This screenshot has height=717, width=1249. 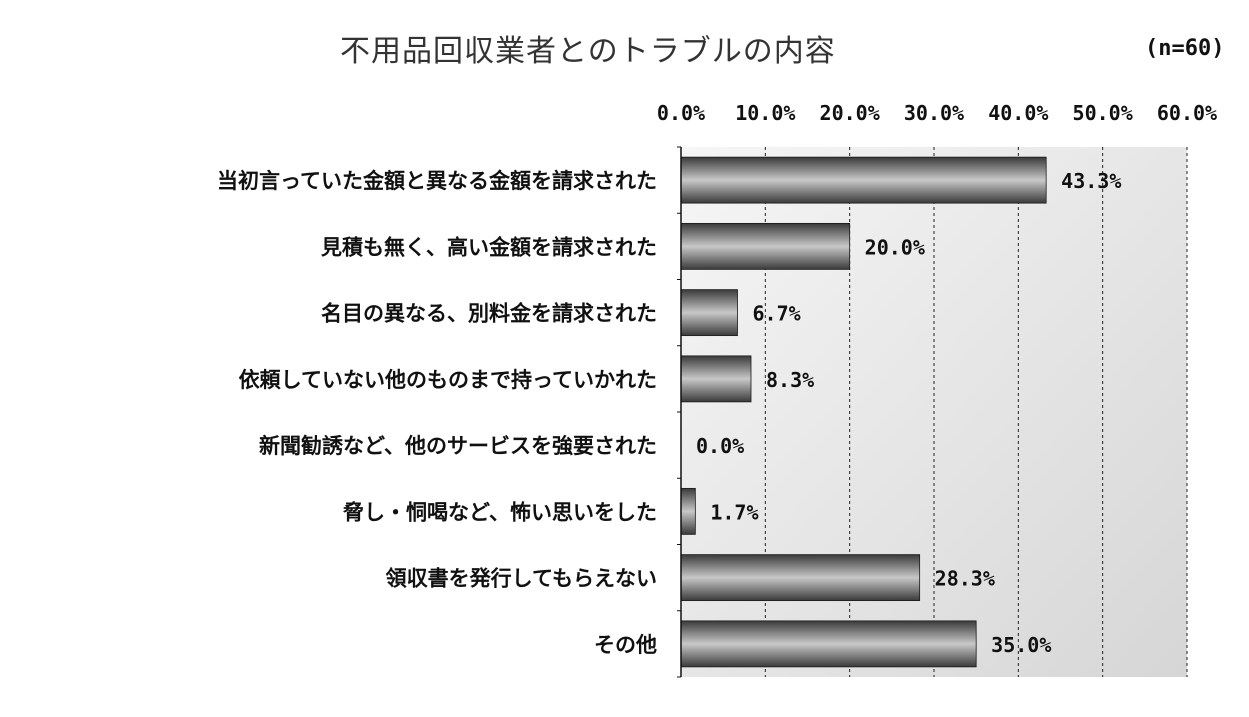 I want to click on x-tick-label: 0.0%, so click(x=681, y=113).